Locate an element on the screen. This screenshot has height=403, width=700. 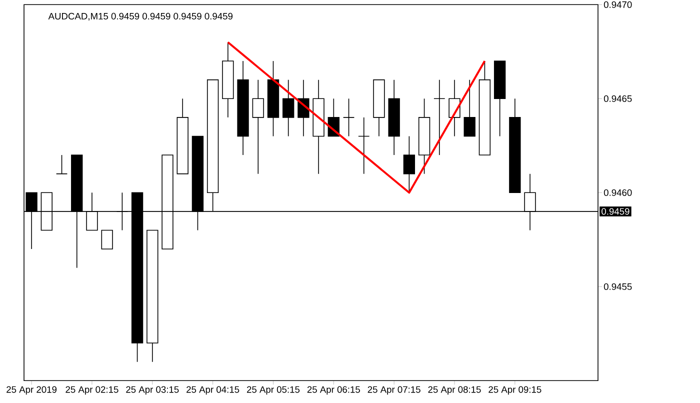
y-tick-label: 0.9465 is located at coordinates (618, 99).